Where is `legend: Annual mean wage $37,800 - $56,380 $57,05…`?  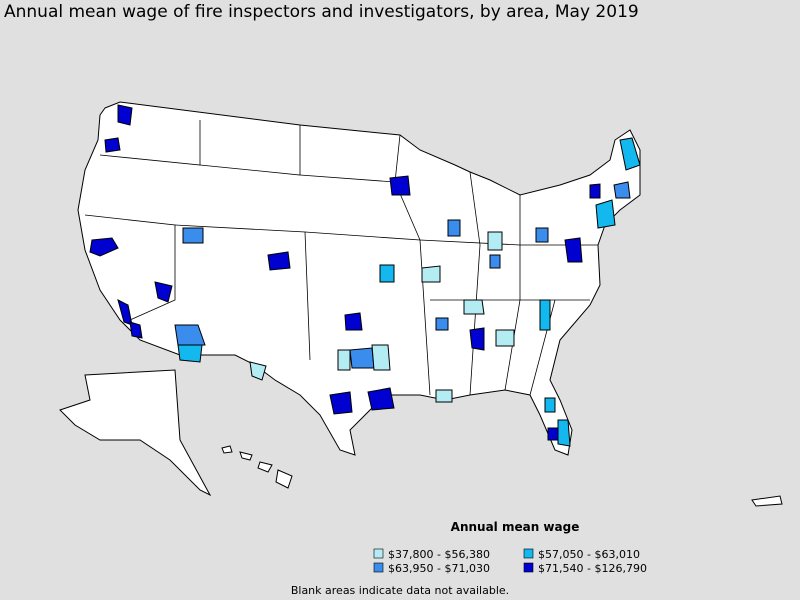 legend: Annual mean wage $37,800 - $56,380 $57,05… is located at coordinates (510, 547).